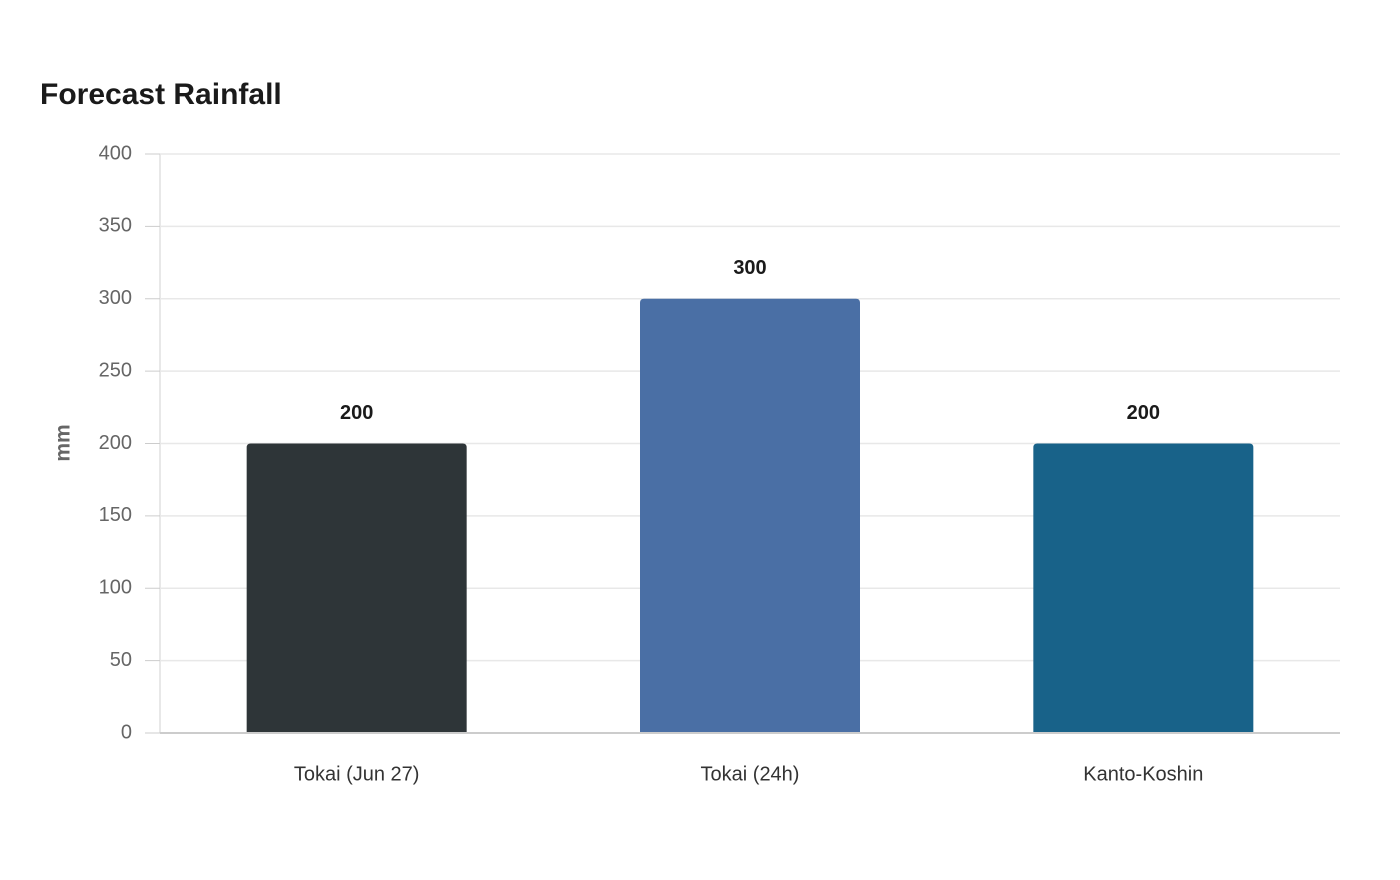 This screenshot has height=880, width=1400. Describe the element at coordinates (1143, 774) in the screenshot. I see `x-tick-label: Kanto-Koshin` at that location.